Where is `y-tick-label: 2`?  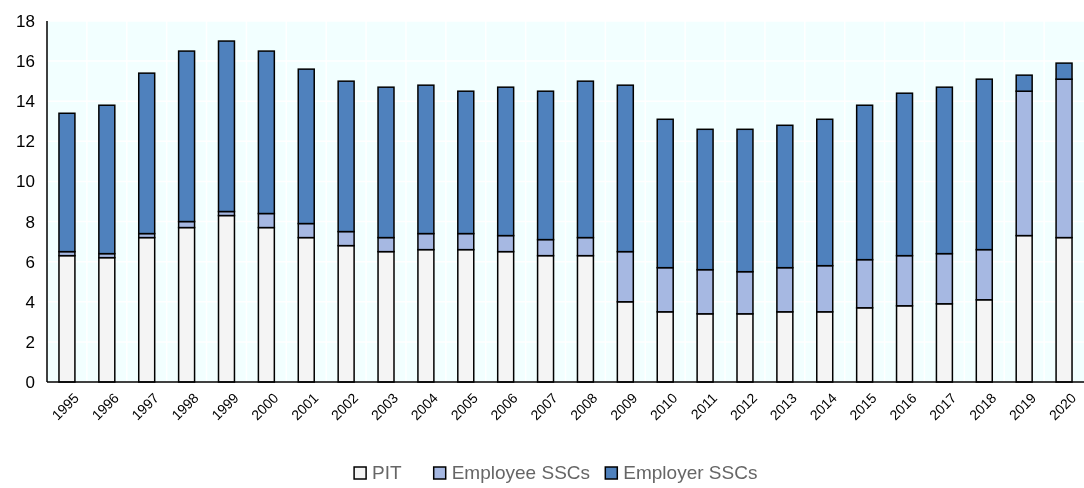 y-tick-label: 2 is located at coordinates (30, 342).